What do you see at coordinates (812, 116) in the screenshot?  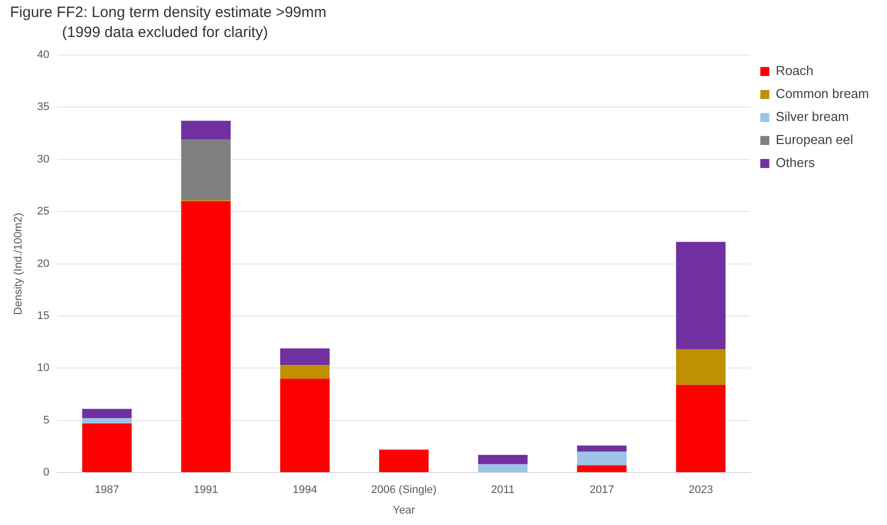 I see `legend-label: Silver bream` at bounding box center [812, 116].